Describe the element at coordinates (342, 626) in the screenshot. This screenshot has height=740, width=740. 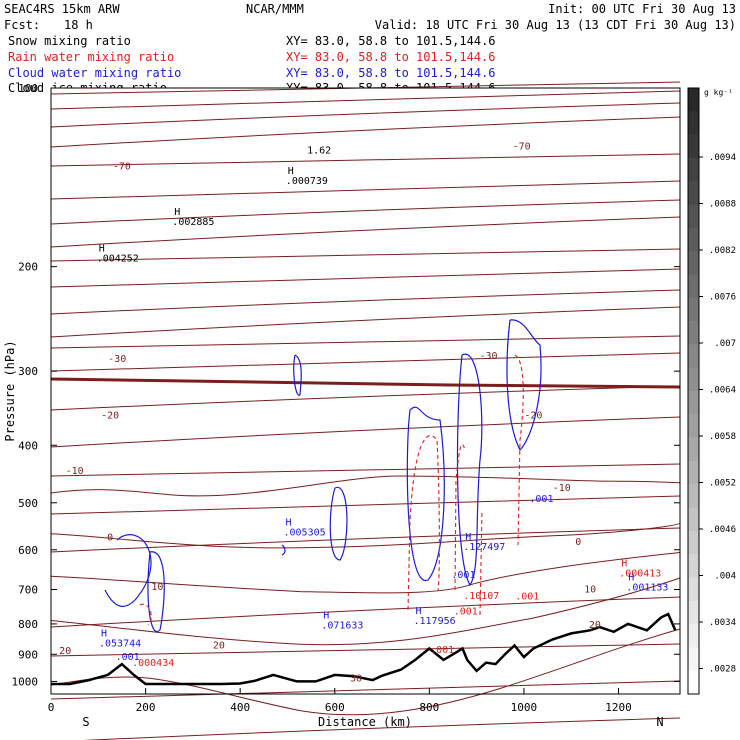
I see `maximum-value-label: .071633` at that location.